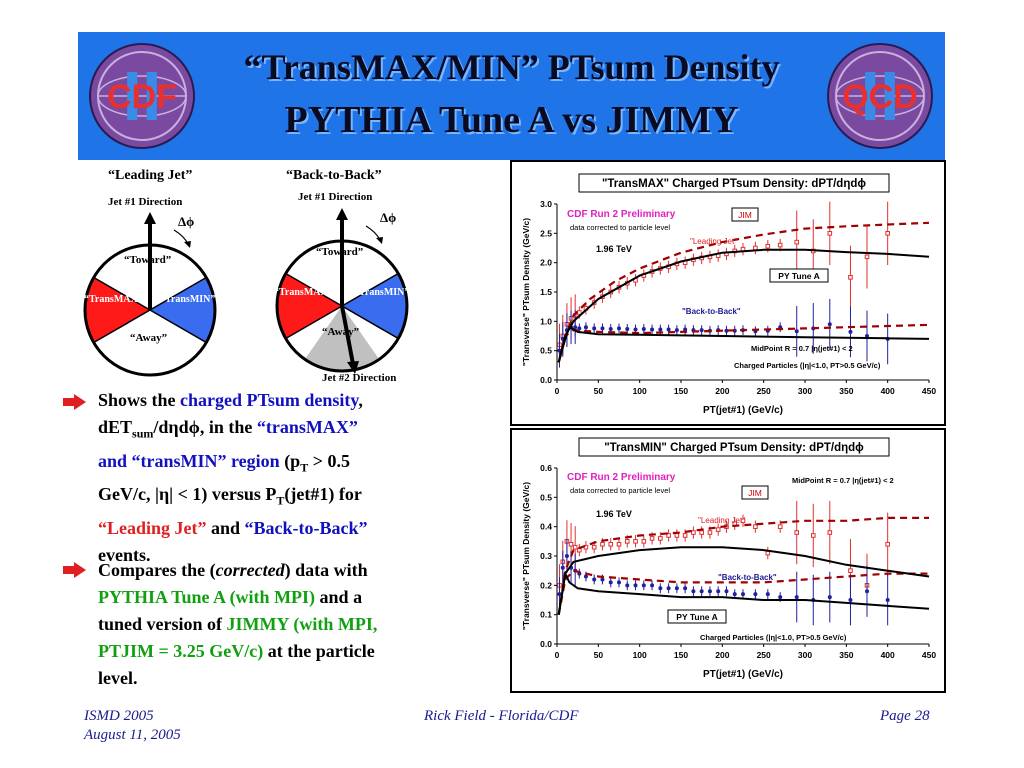 This screenshot has width=1024, height=768. I want to click on leading-transmin-region, so click(183, 310).